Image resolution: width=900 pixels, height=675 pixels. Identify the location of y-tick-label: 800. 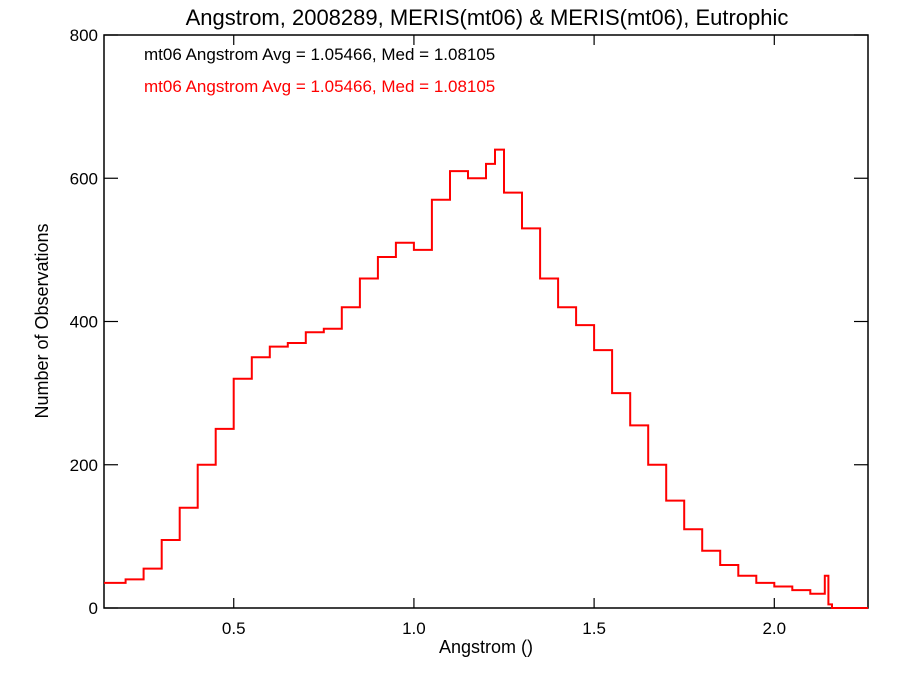
(84, 35).